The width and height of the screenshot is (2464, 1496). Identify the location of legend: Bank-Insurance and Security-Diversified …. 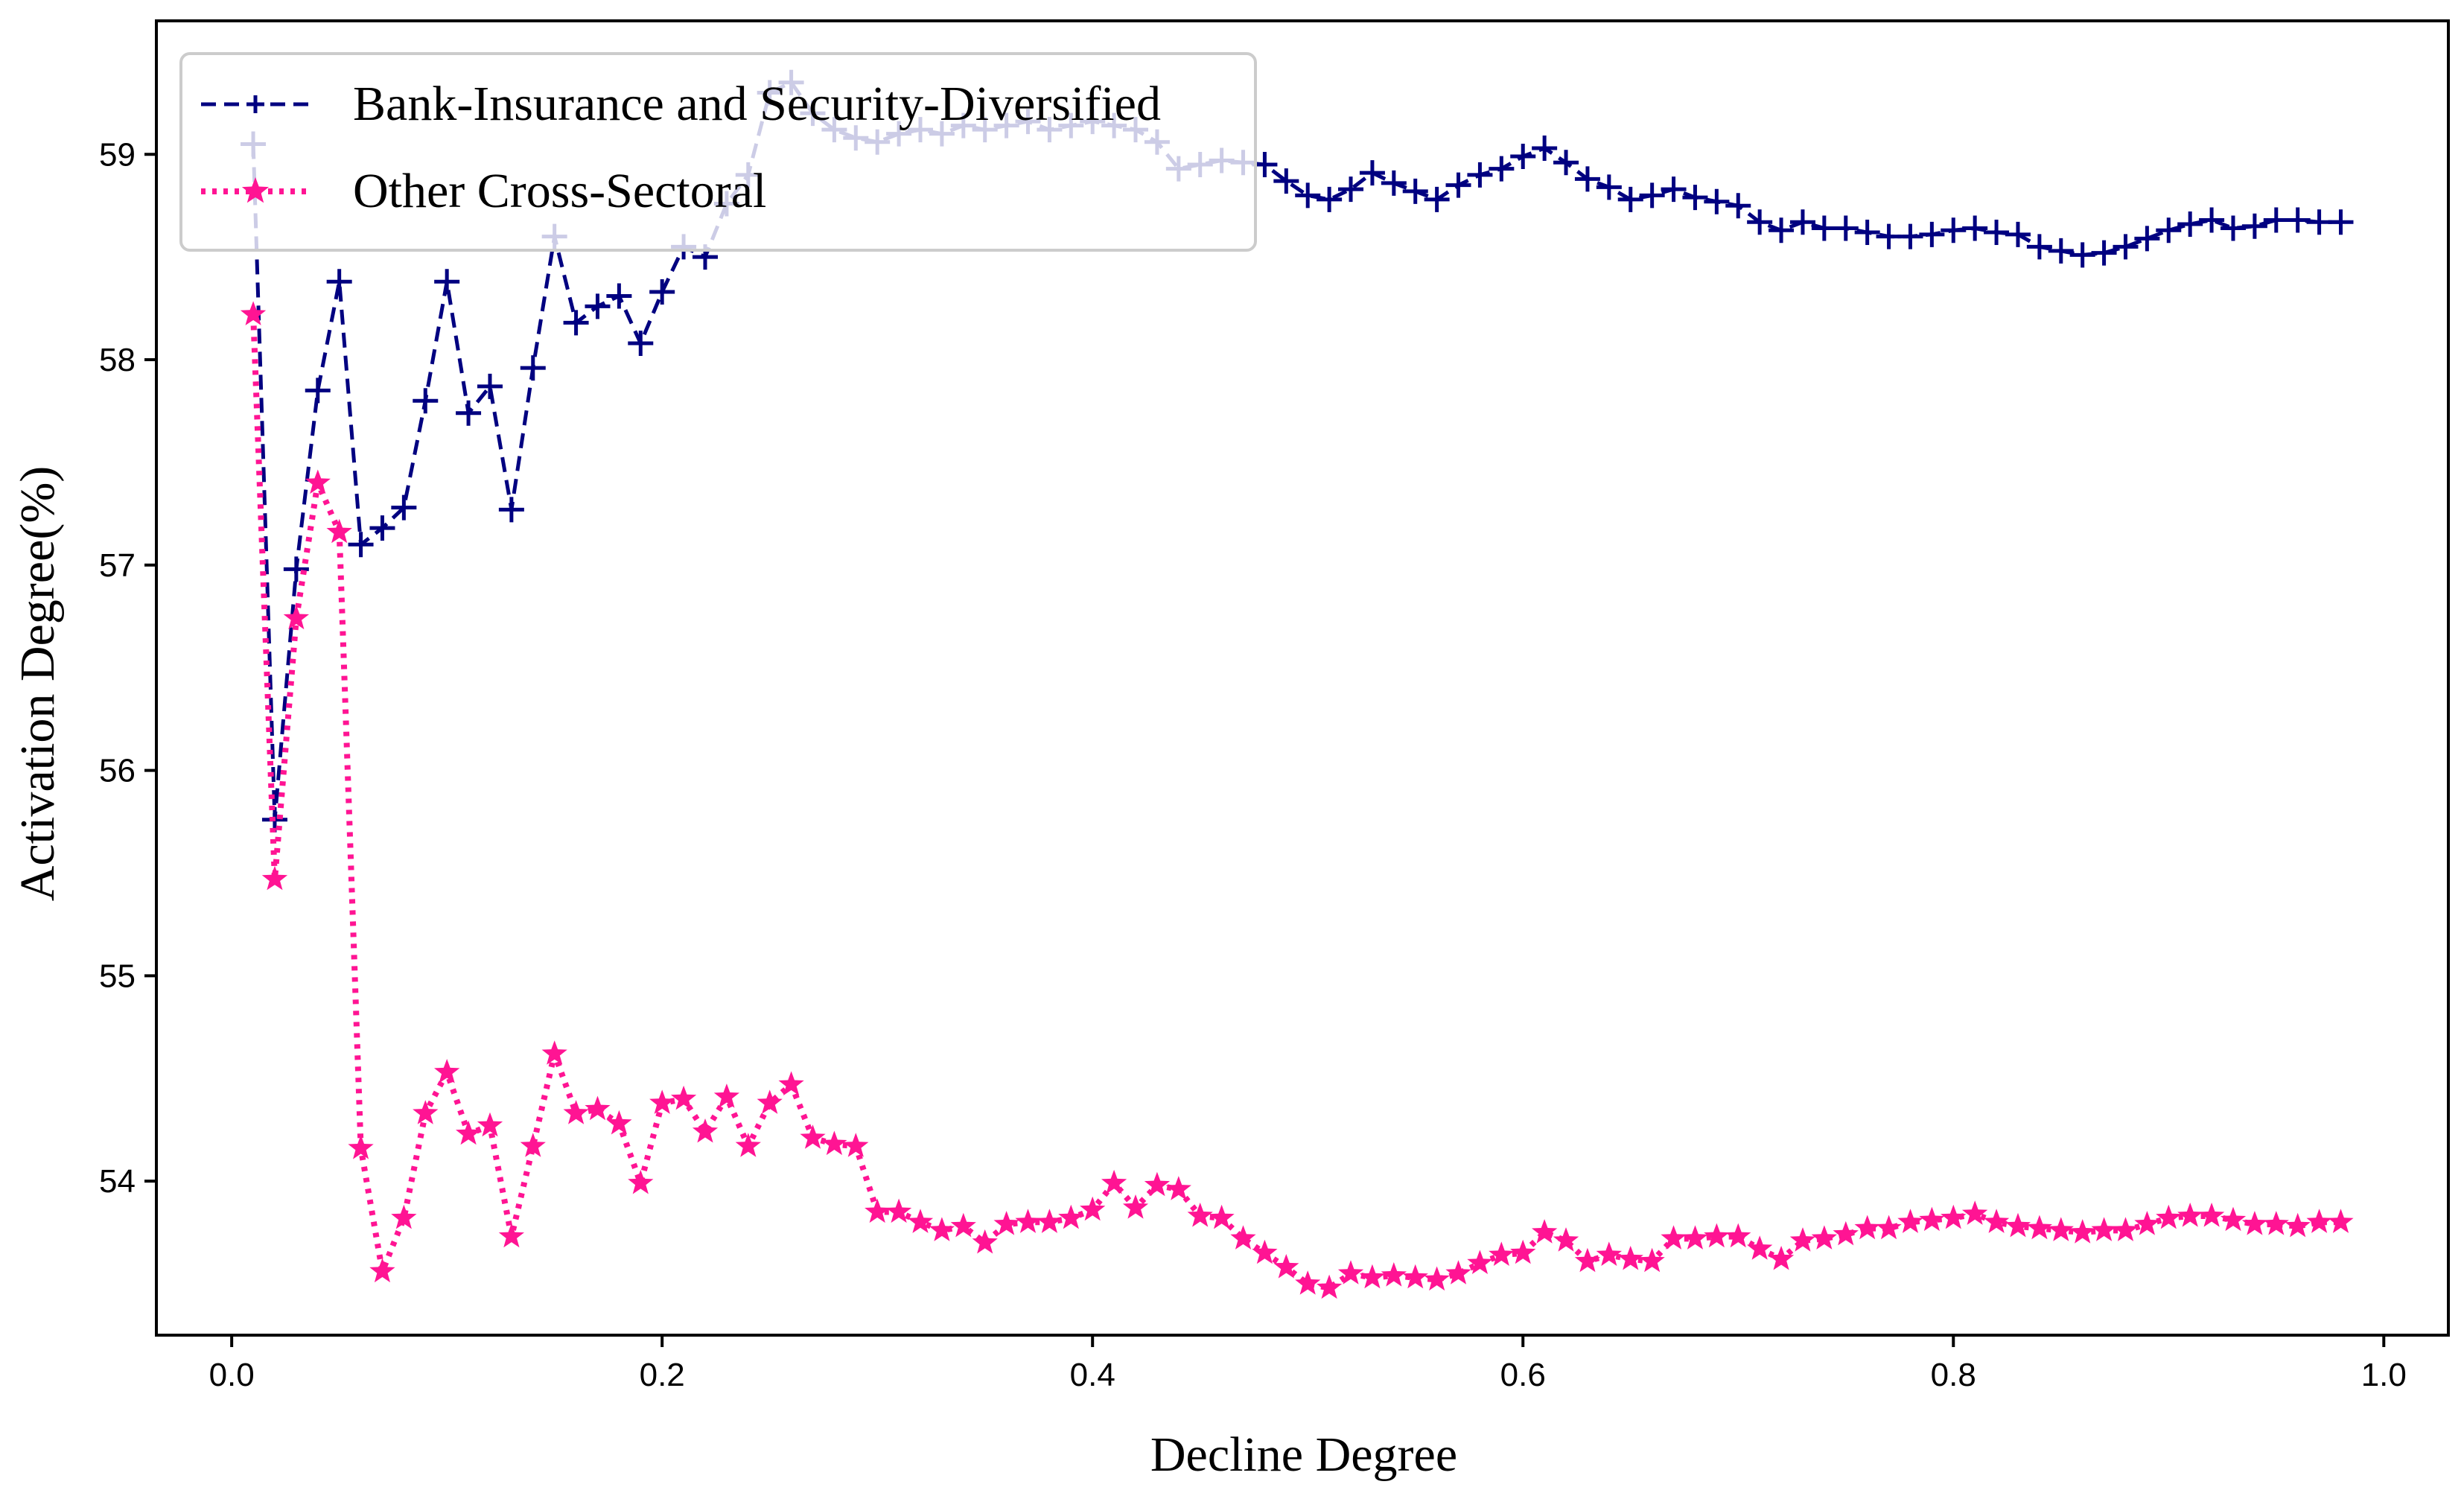
(718, 152).